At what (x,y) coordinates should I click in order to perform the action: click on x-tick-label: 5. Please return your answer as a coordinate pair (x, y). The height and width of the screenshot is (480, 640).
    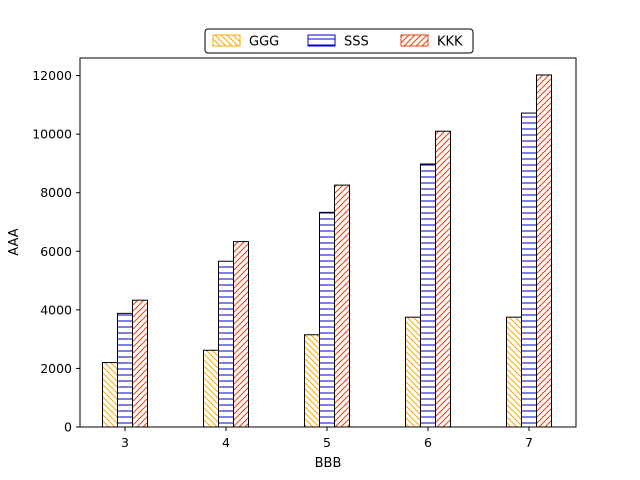
    Looking at the image, I should click on (327, 442).